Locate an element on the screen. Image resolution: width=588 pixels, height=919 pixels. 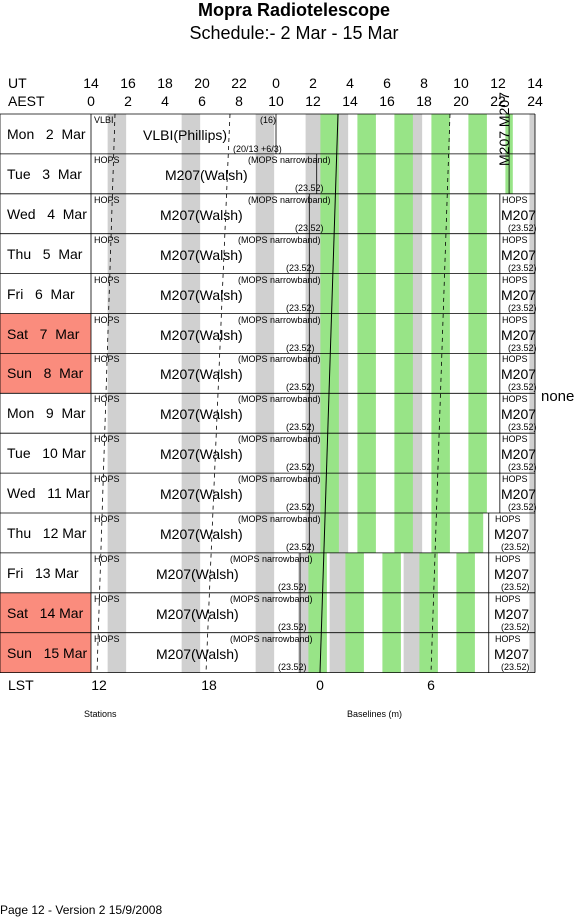
aest-tick: 8 is located at coordinates (239, 101).